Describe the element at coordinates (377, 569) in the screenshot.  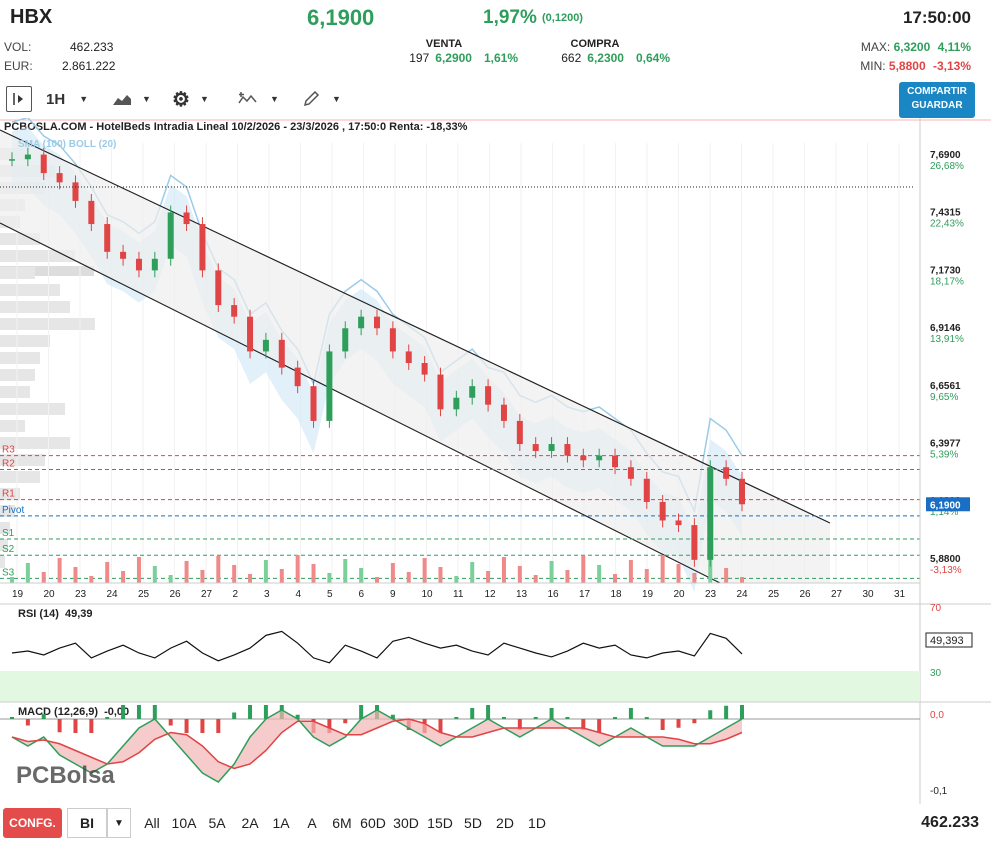
I see `volume-bars` at that location.